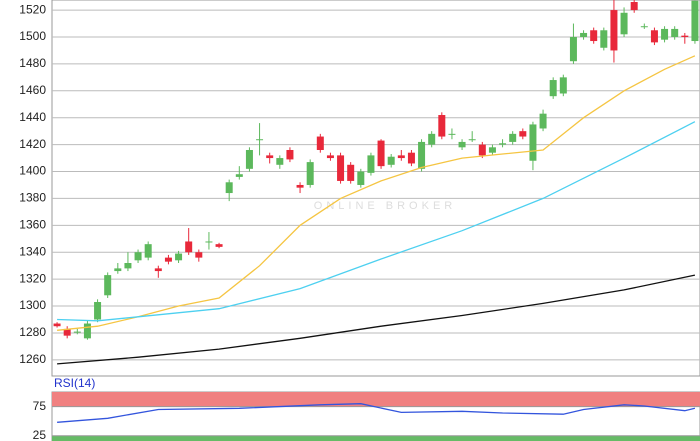 This screenshot has width=700, height=441. Describe the element at coordinates (74, 383) in the screenshot. I see `rsi-title: RSI(14)` at that location.